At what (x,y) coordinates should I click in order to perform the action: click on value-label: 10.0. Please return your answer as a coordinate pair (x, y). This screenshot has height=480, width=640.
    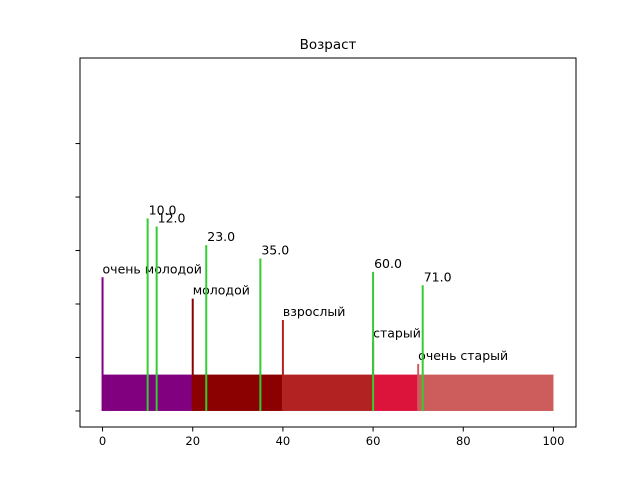
    Looking at the image, I should click on (163, 209).